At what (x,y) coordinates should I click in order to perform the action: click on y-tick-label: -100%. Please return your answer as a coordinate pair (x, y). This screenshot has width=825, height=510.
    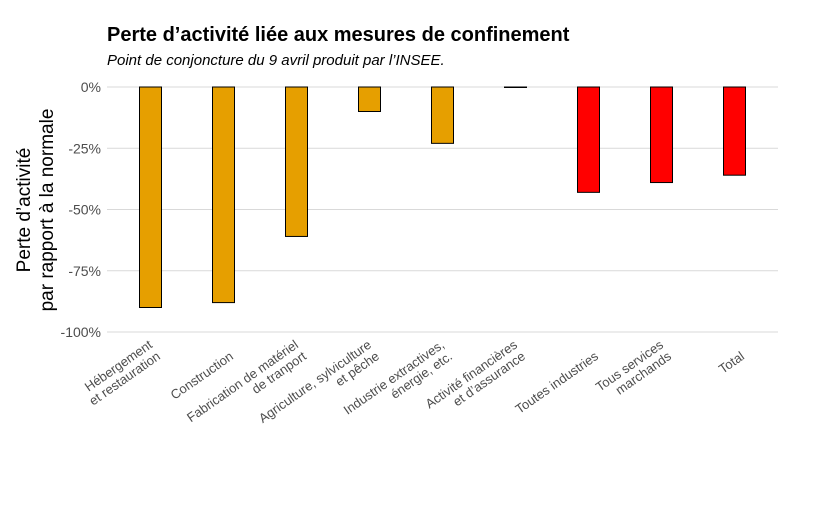
    Looking at the image, I should click on (81, 332).